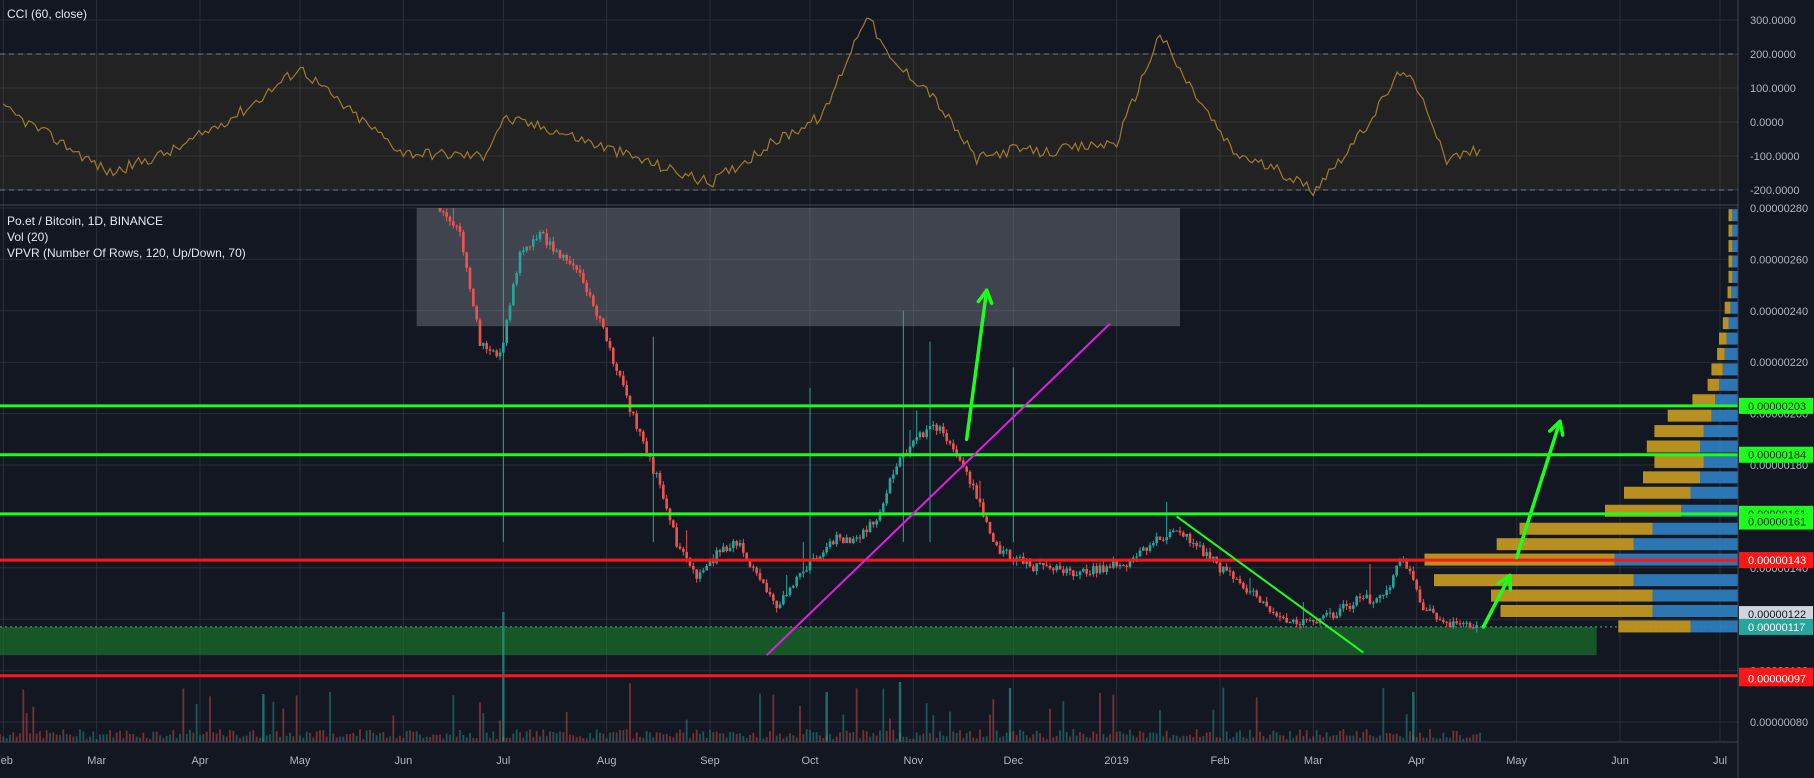 The image size is (1814, 778). What do you see at coordinates (1538, 489) in the screenshot?
I see `arrow-shaft` at bounding box center [1538, 489].